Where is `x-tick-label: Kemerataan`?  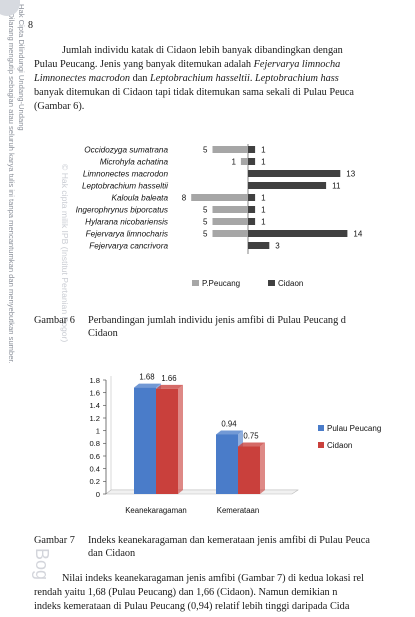
x-tick-label: Kemerataan is located at coordinates (238, 510).